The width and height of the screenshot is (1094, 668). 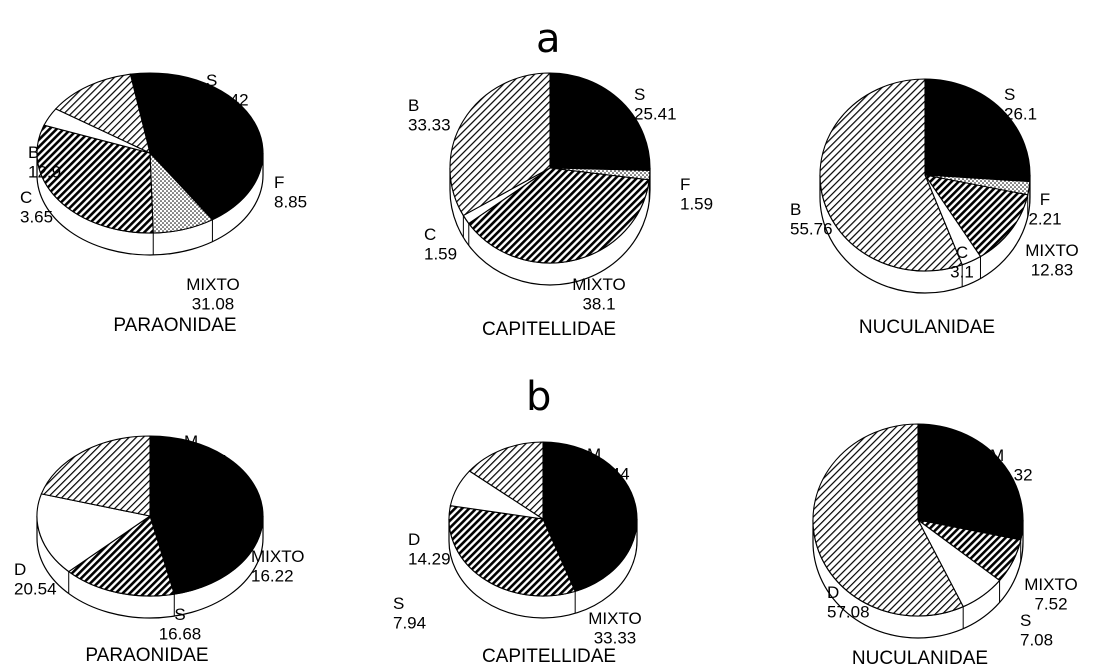 I want to click on pie-slice-label: S 16.68, so click(x=180, y=624).